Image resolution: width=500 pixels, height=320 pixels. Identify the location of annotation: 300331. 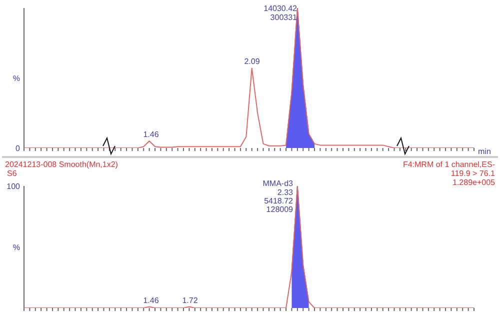
(284, 17).